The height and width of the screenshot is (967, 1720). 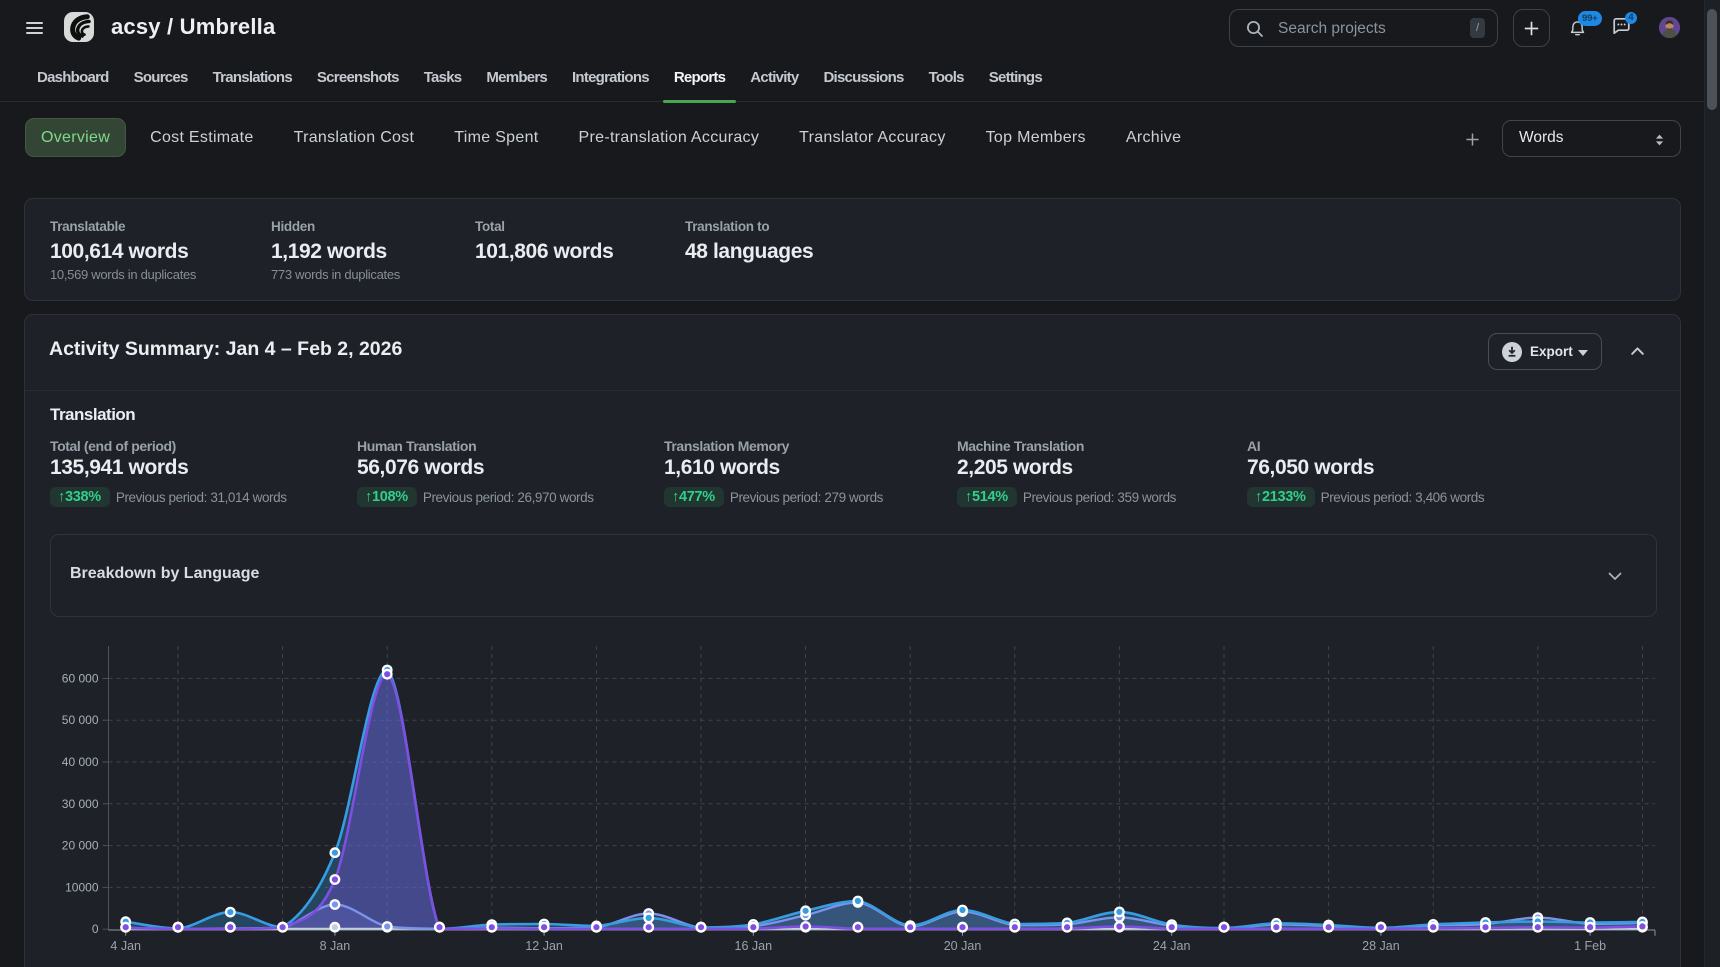 What do you see at coordinates (80, 720) in the screenshot?
I see `svg-text: 50 000` at bounding box center [80, 720].